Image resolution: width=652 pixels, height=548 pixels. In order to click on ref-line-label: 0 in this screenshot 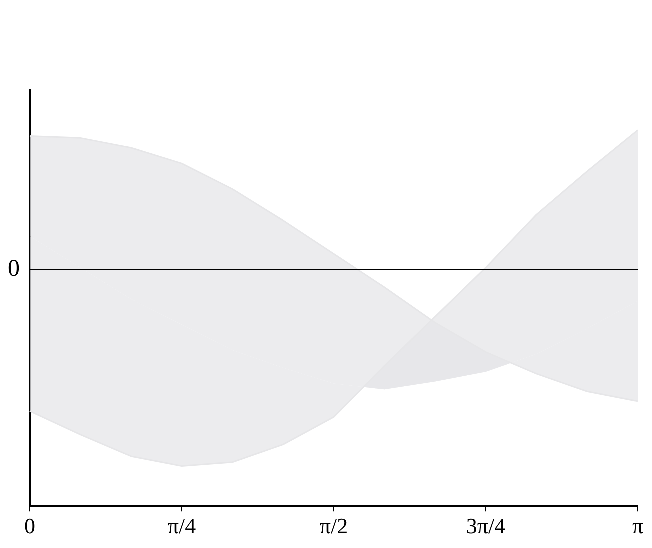, I will do `click(14, 269)`.